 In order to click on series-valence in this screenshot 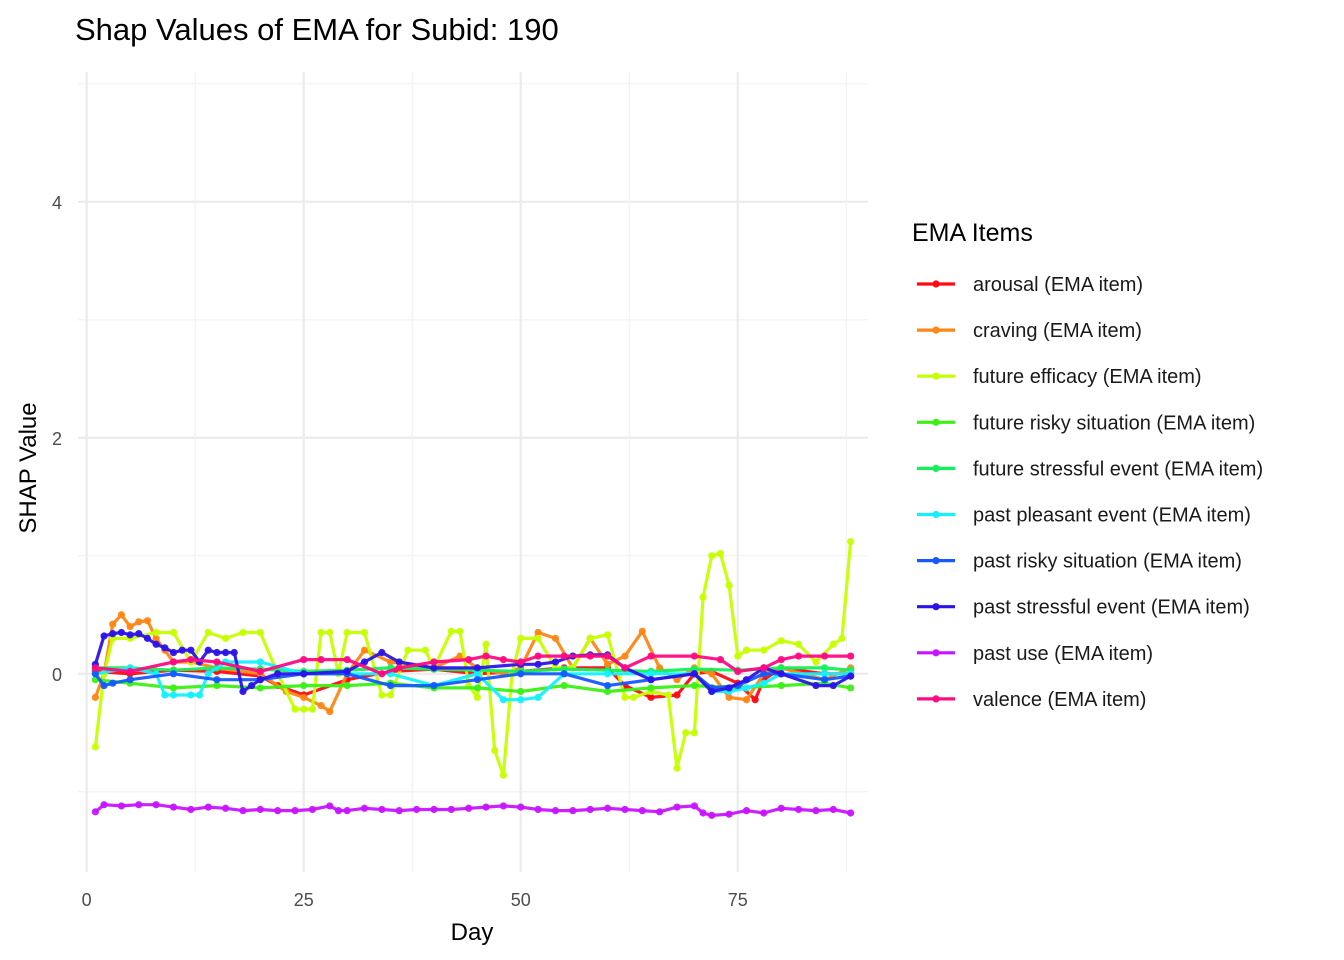, I will do `click(473, 665)`.